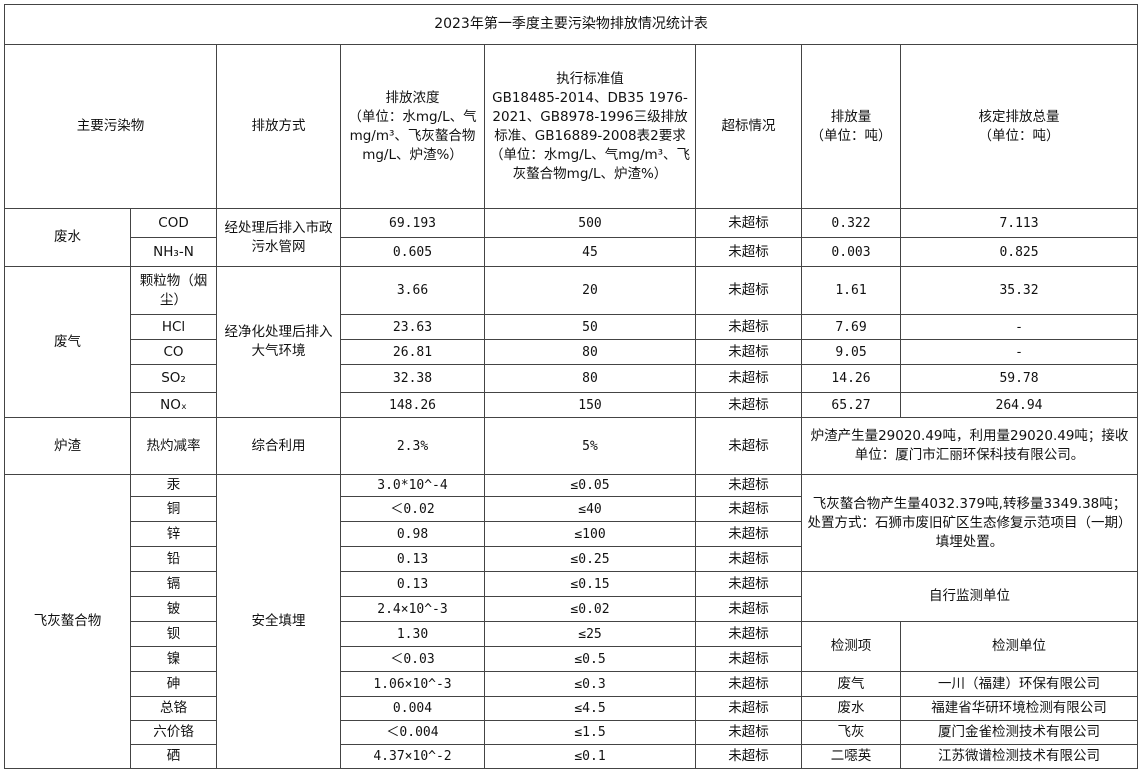 This screenshot has width=1143, height=774. What do you see at coordinates (173, 534) in the screenshot?
I see `pollutant-name: 锌` at bounding box center [173, 534].